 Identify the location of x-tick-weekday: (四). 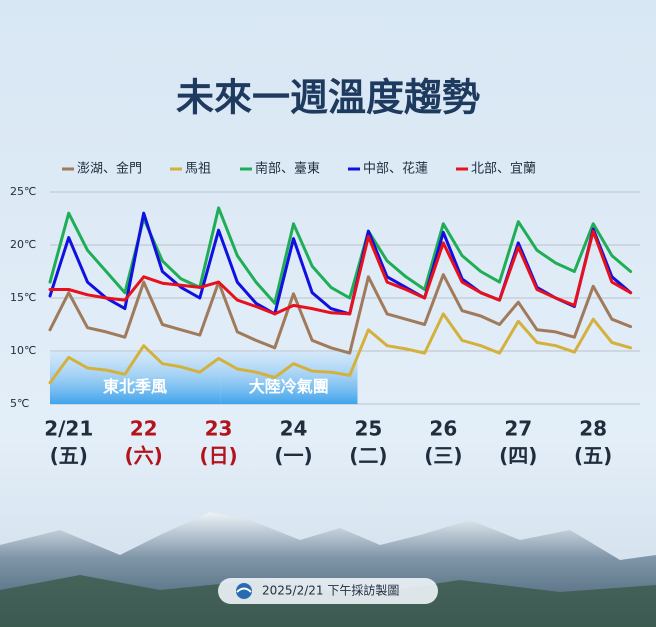
(518, 456).